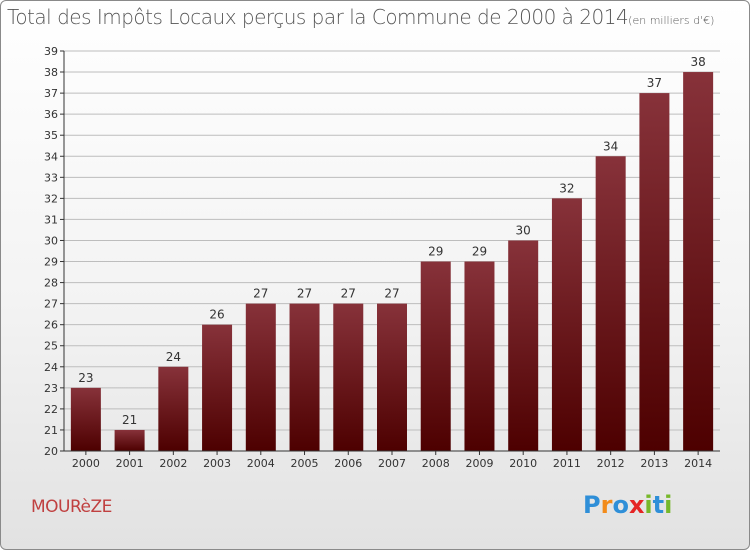 This screenshot has height=550, width=750. Describe the element at coordinates (658, 505) in the screenshot. I see `logo-letter: t` at that location.